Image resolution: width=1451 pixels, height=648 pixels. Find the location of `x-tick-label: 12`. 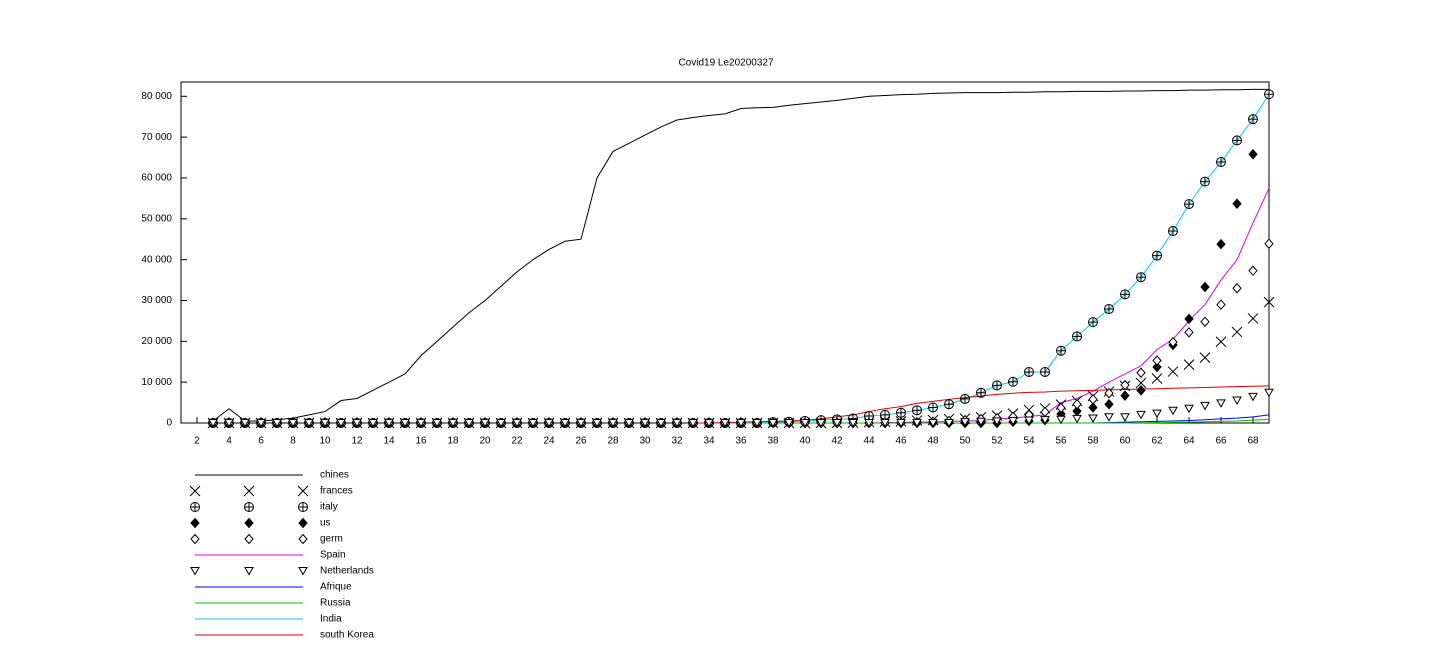

x-tick-label: 12 is located at coordinates (357, 441).